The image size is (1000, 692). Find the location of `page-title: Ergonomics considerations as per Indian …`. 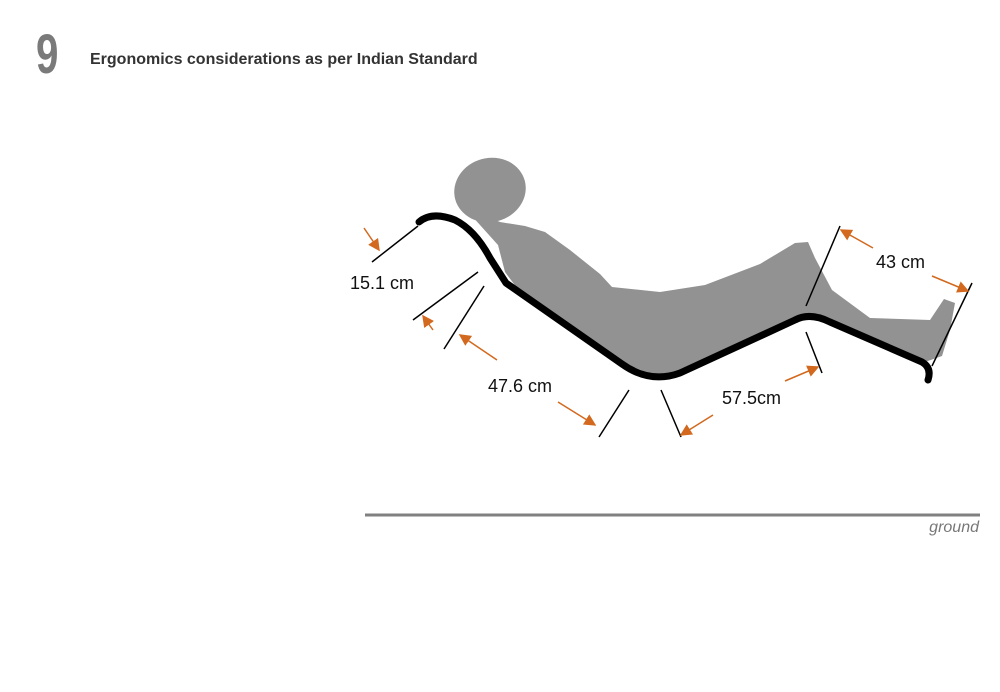

page-title: Ergonomics considerations as per Indian … is located at coordinates (284, 59).